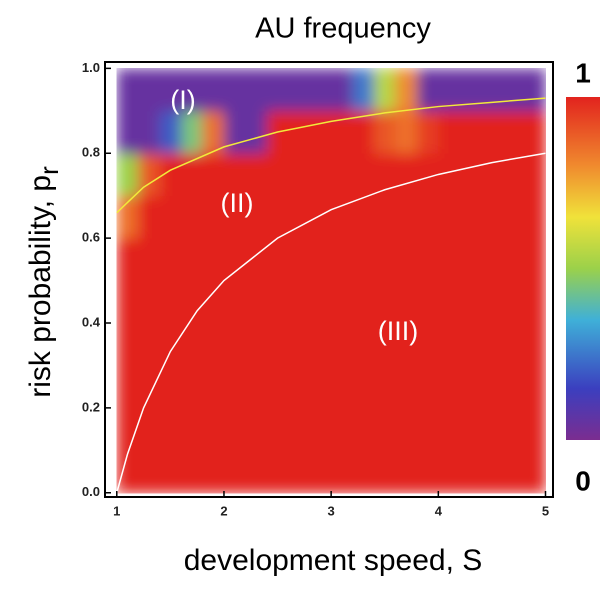  What do you see at coordinates (49, 170) in the screenshot?
I see `y-axis-label-subscript: r` at bounding box center [49, 170].